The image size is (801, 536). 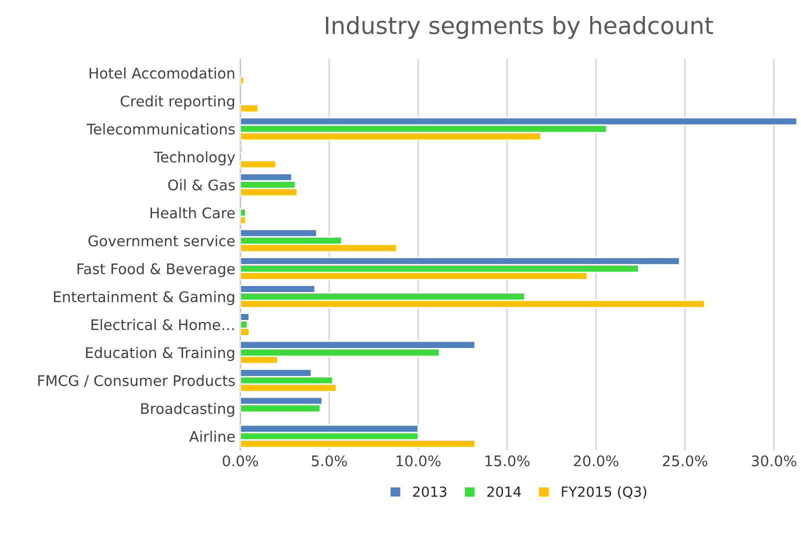 I want to click on legend-label: FY2015 (Q3), so click(x=604, y=492).